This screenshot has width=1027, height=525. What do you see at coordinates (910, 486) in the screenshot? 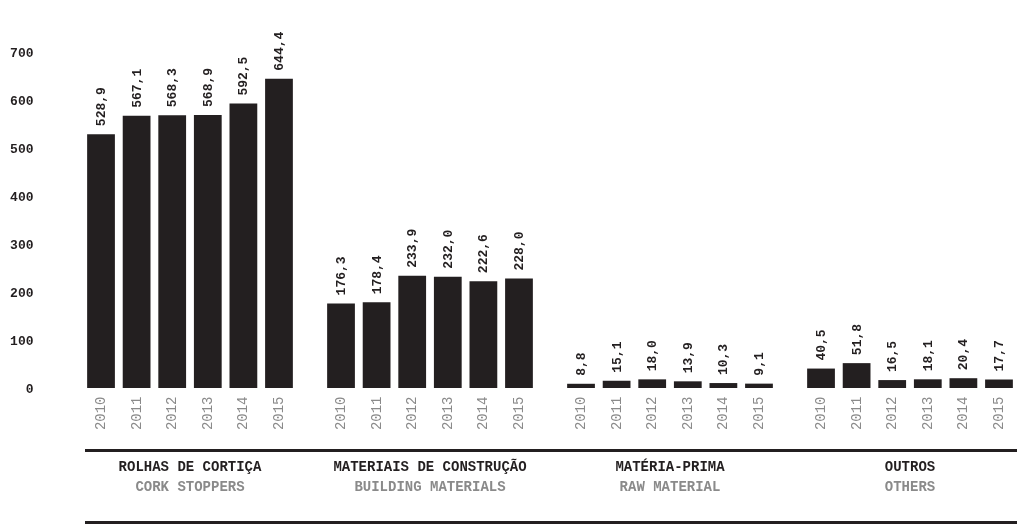
I see `text: OTHERS` at bounding box center [910, 486].